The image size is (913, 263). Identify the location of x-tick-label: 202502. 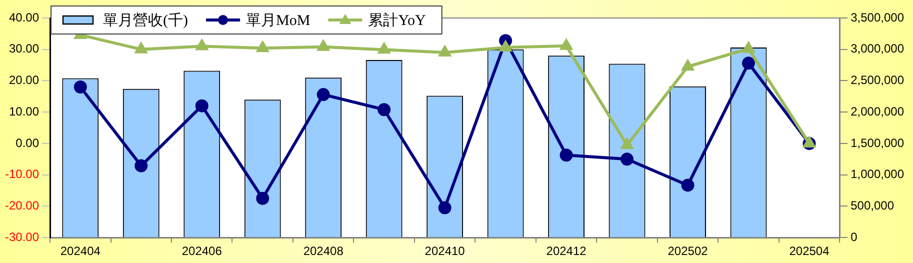
(688, 251).